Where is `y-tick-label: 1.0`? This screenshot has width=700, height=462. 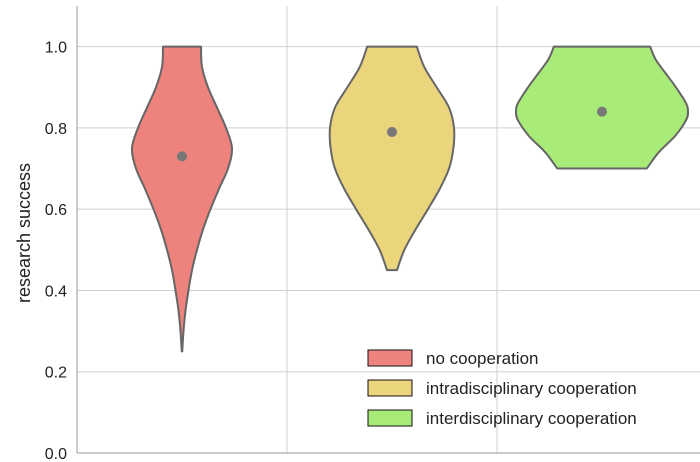
y-tick-label: 1.0 is located at coordinates (56, 48).